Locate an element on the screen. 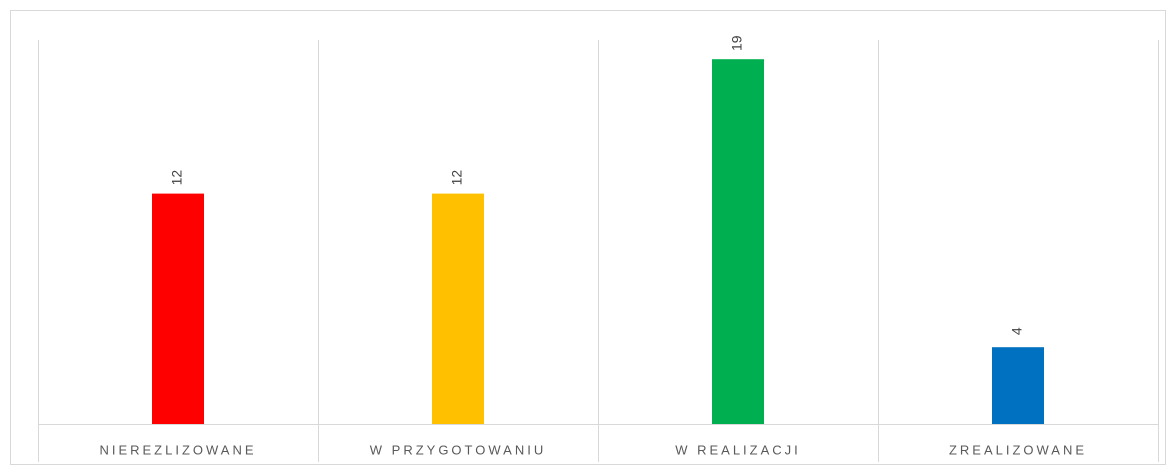 This screenshot has width=1176, height=475. x-tick-label: NIEREZLIZOWANE is located at coordinates (177, 449).